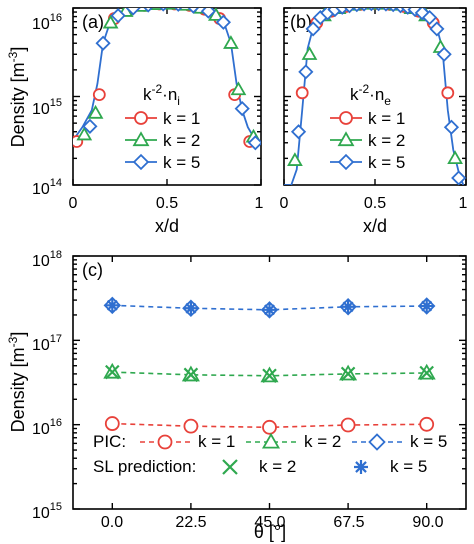  What do you see at coordinates (92, 270) in the screenshot?
I see `panel-c-label: (c)` at bounding box center [92, 270].